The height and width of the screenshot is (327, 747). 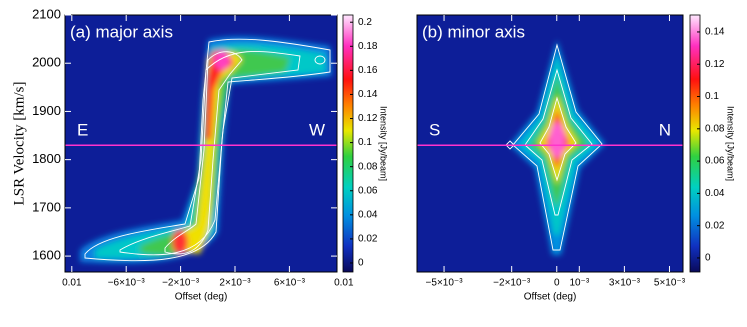 What do you see at coordinates (46, 13) in the screenshot?
I see `y-tick-label: 2100` at bounding box center [46, 13].